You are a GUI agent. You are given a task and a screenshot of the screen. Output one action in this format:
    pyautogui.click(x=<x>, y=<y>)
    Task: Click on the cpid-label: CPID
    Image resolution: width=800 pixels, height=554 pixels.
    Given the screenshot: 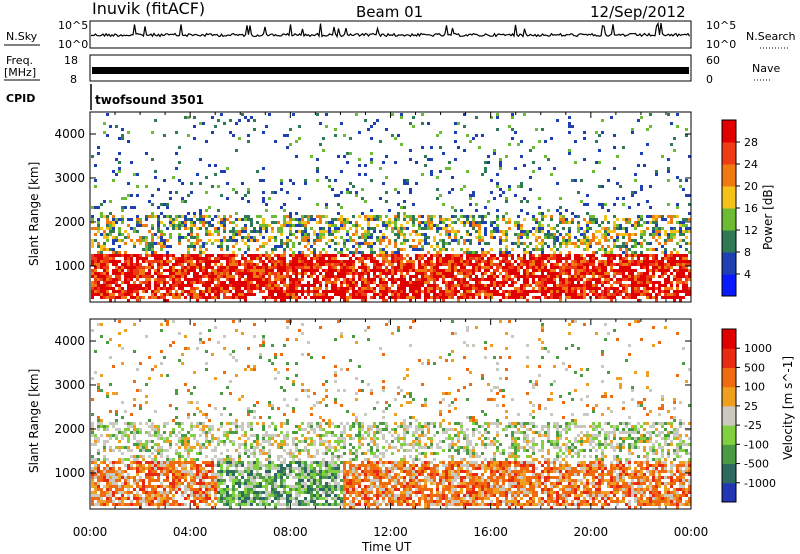 What is the action you would take?
    pyautogui.click(x=20, y=98)
    